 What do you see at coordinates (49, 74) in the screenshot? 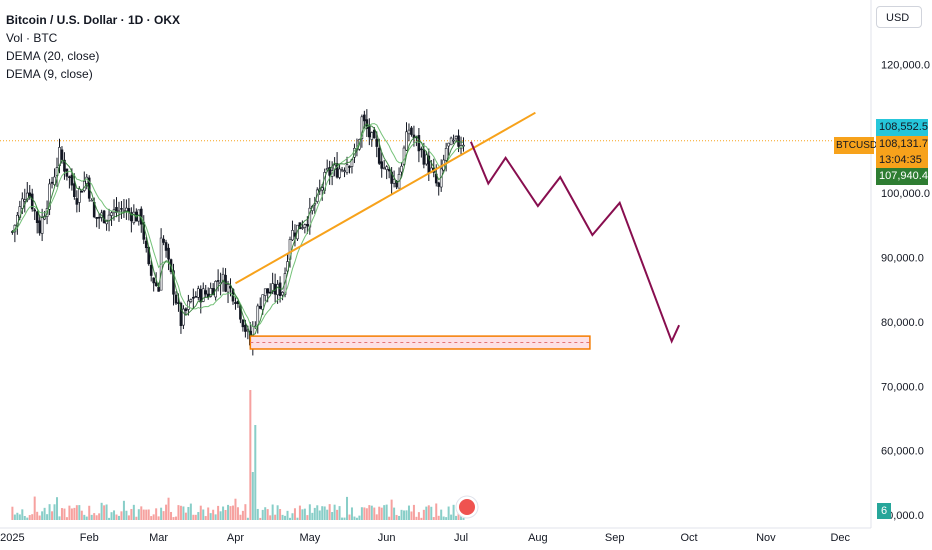
I see `dema9-indicator-label: DEMA (9, close)` at bounding box center [49, 74].